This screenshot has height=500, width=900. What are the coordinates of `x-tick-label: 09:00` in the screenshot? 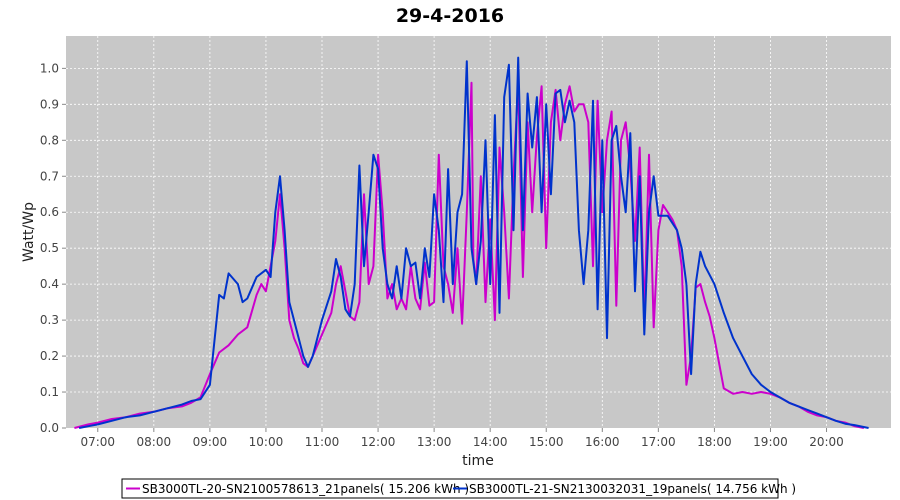 It's located at (210, 442).